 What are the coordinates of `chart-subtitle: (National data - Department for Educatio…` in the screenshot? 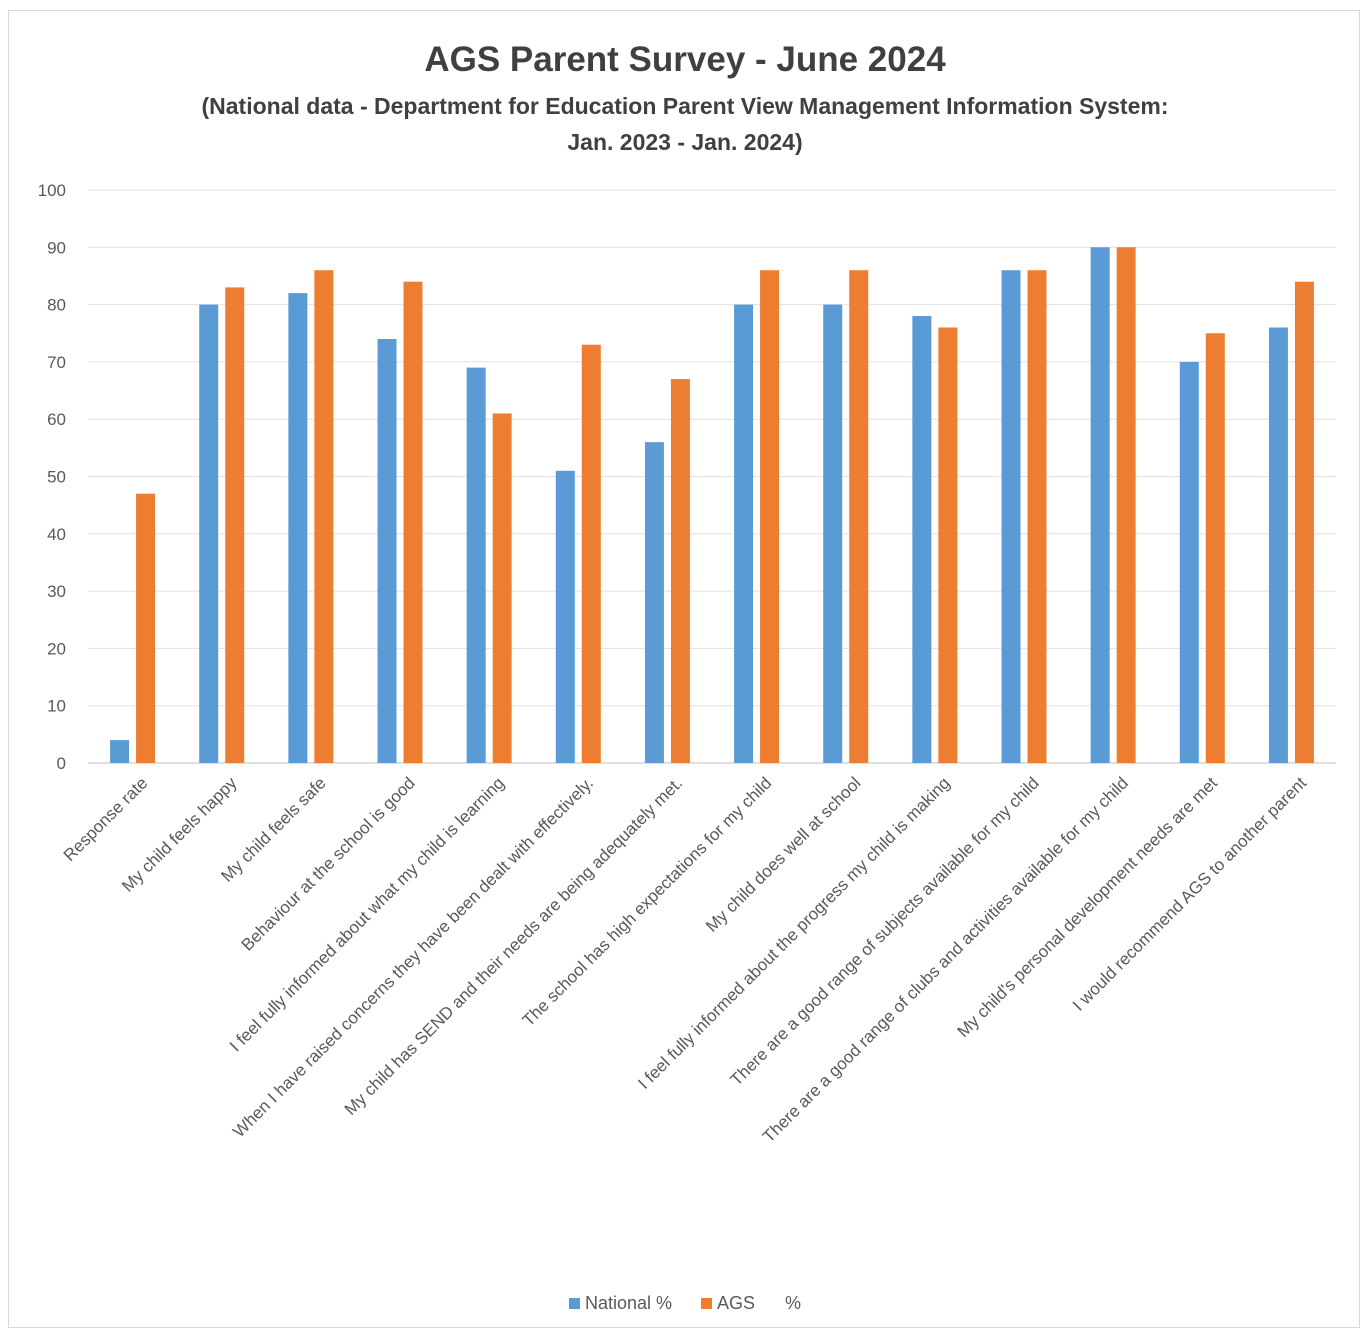 It's located at (685, 124).